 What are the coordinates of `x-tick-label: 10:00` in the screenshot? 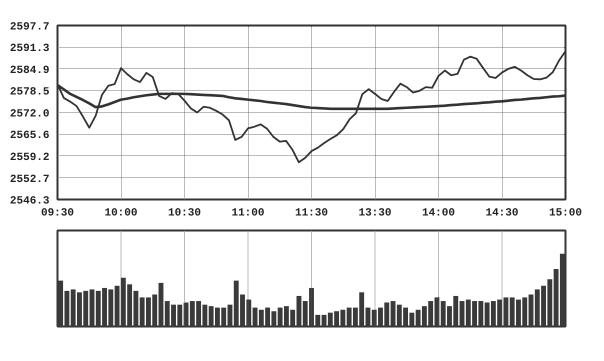 It's located at (121, 214).